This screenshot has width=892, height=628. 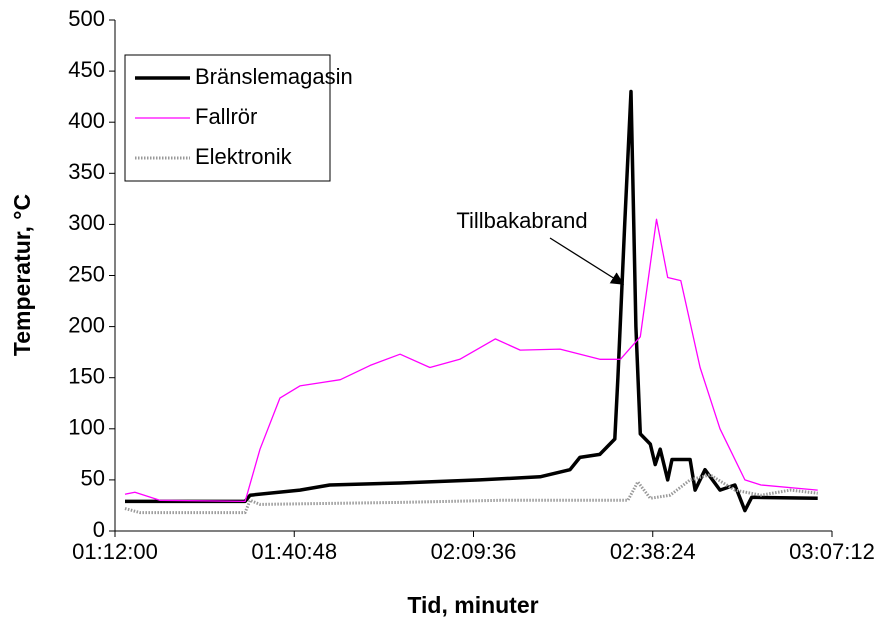 What do you see at coordinates (86, 324) in the screenshot?
I see `y-tick-label: 200` at bounding box center [86, 324].